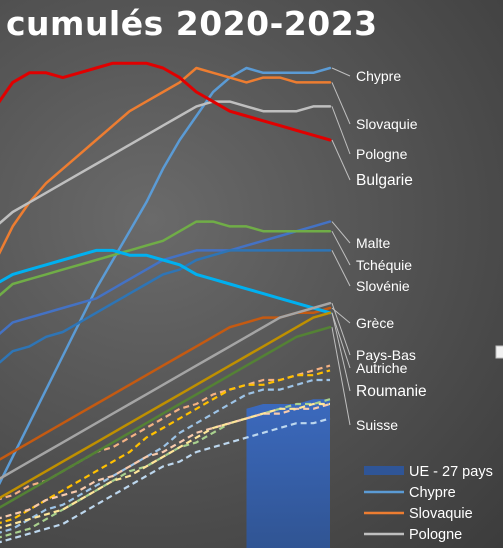  Describe the element at coordinates (341, 329) in the screenshot. I see `leader-line-pays-bas` at that location.